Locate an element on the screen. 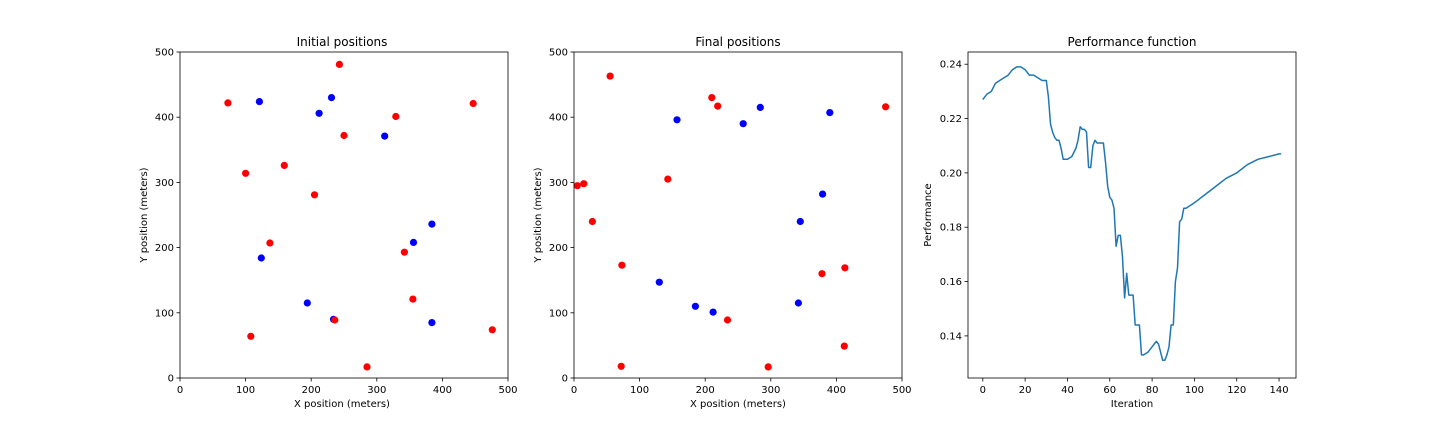 This screenshot has height=432, width=1440. x-tick-label: 20 is located at coordinates (1025, 390).